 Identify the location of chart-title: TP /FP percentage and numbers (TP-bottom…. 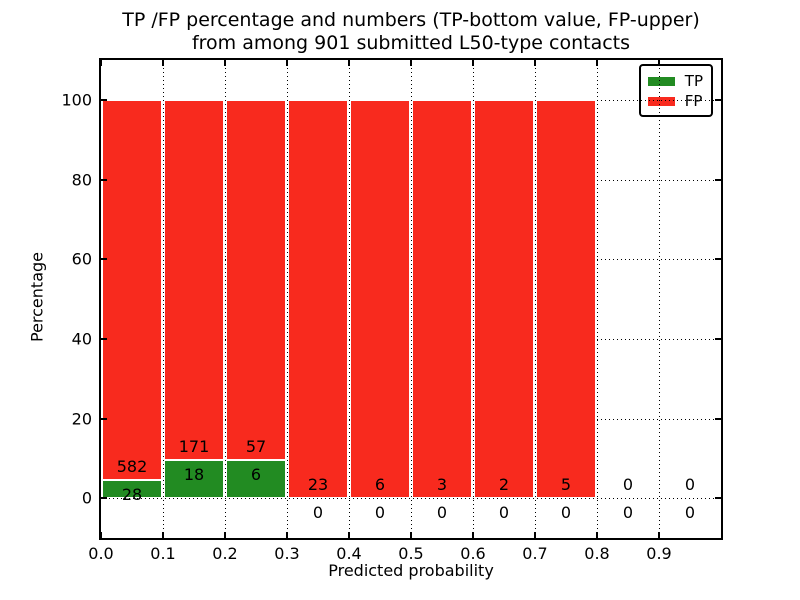
(411, 32).